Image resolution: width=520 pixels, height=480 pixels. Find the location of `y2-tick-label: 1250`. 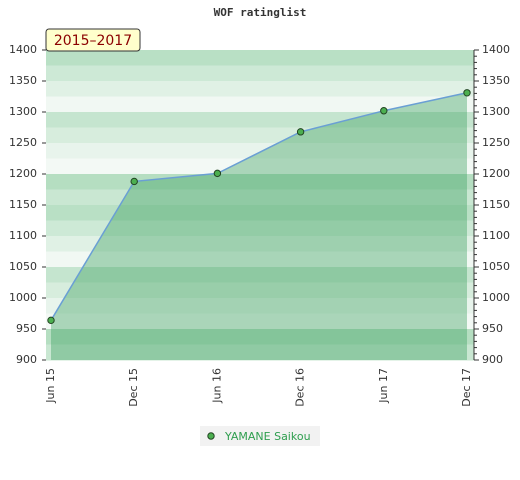

y2-tick-label: 1250 is located at coordinates (496, 142).